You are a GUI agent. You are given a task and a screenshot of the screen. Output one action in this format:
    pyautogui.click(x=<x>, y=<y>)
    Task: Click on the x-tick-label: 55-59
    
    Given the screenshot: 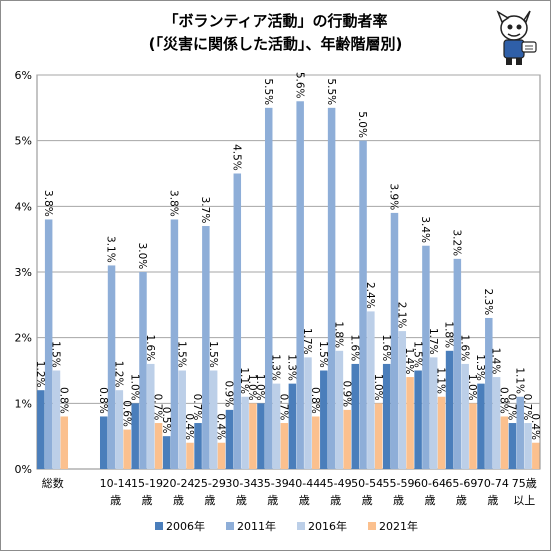 What is the action you would take?
    pyautogui.click(x=399, y=483)
    